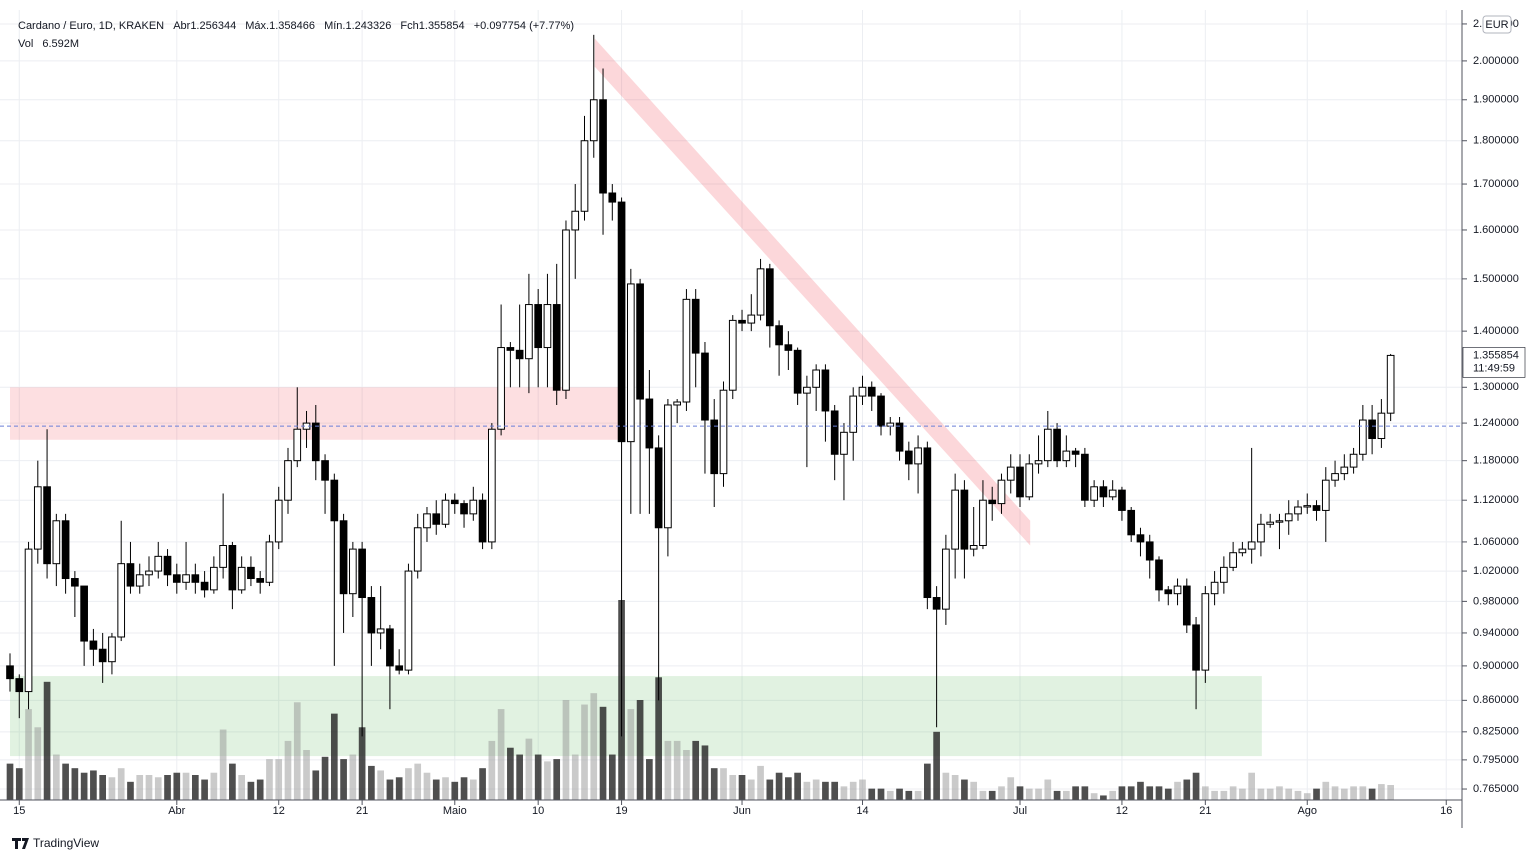  Describe the element at coordinates (524, 26) in the screenshot. I see `change: +0.097754 (+7.77%)` at that location.